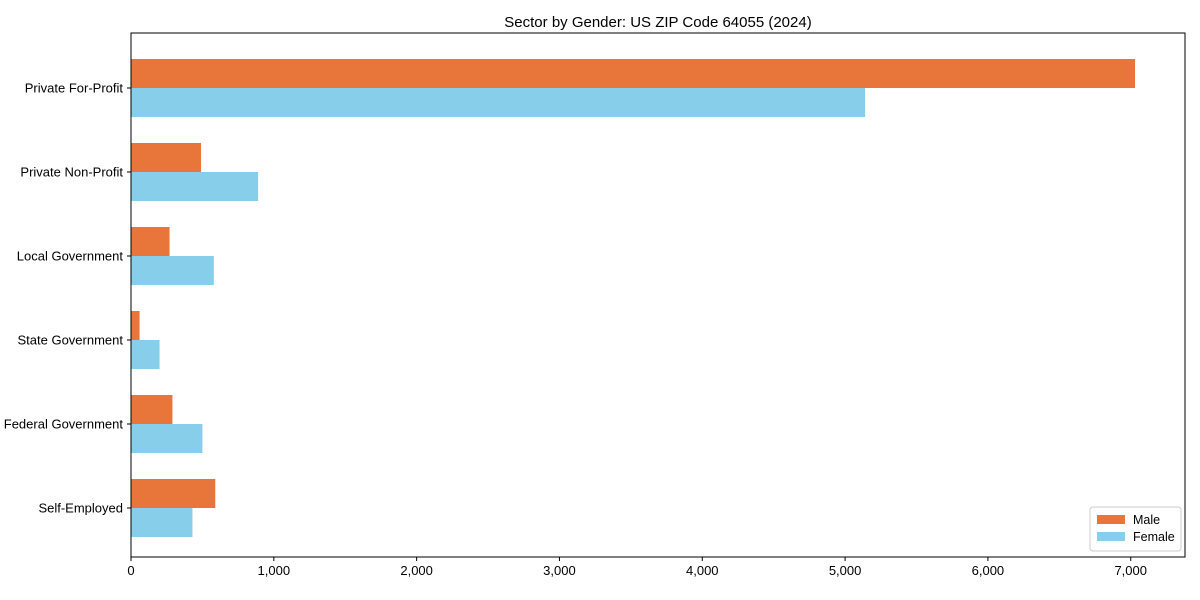  I want to click on category-label-self-employed: Self-Employed, so click(80, 508).